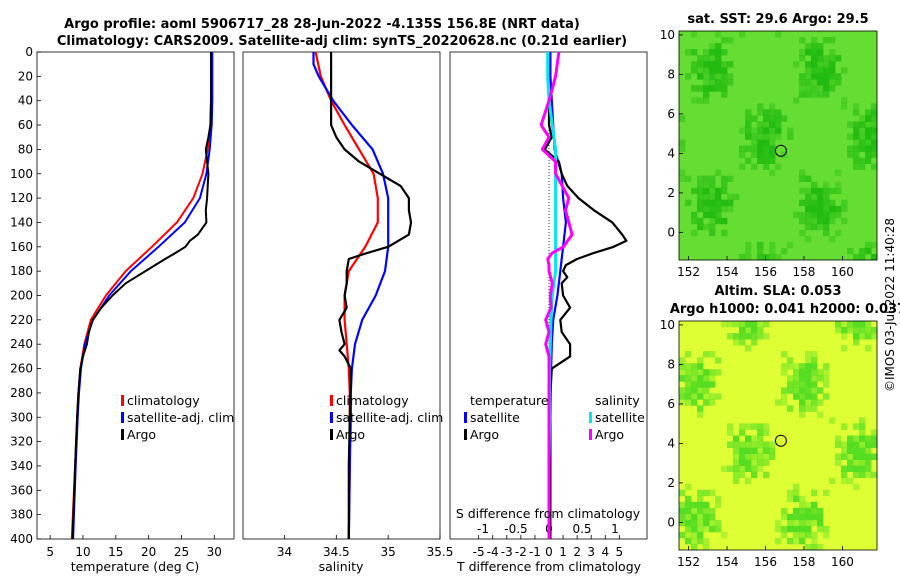 This screenshot has height=580, width=900. I want to click on salinity-legend: climatology satellite-adj. clim Argo, so click(386, 417).